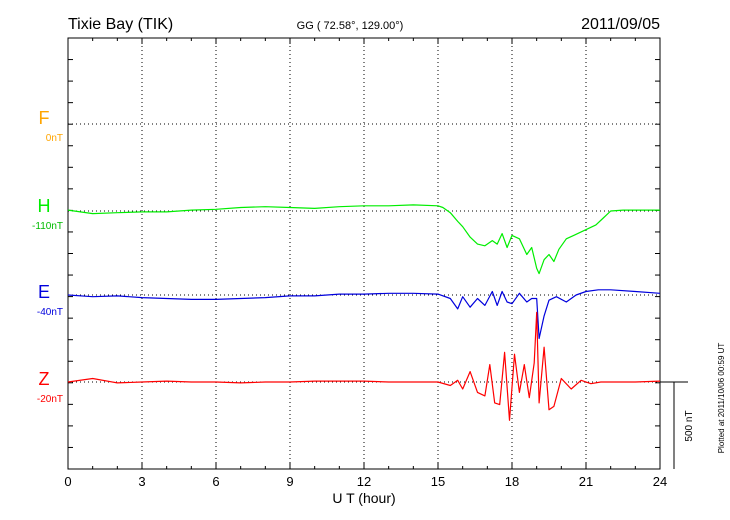 Image resolution: width=730 pixels, height=520 pixels. I want to click on x-tick-label: 9, so click(289, 481).